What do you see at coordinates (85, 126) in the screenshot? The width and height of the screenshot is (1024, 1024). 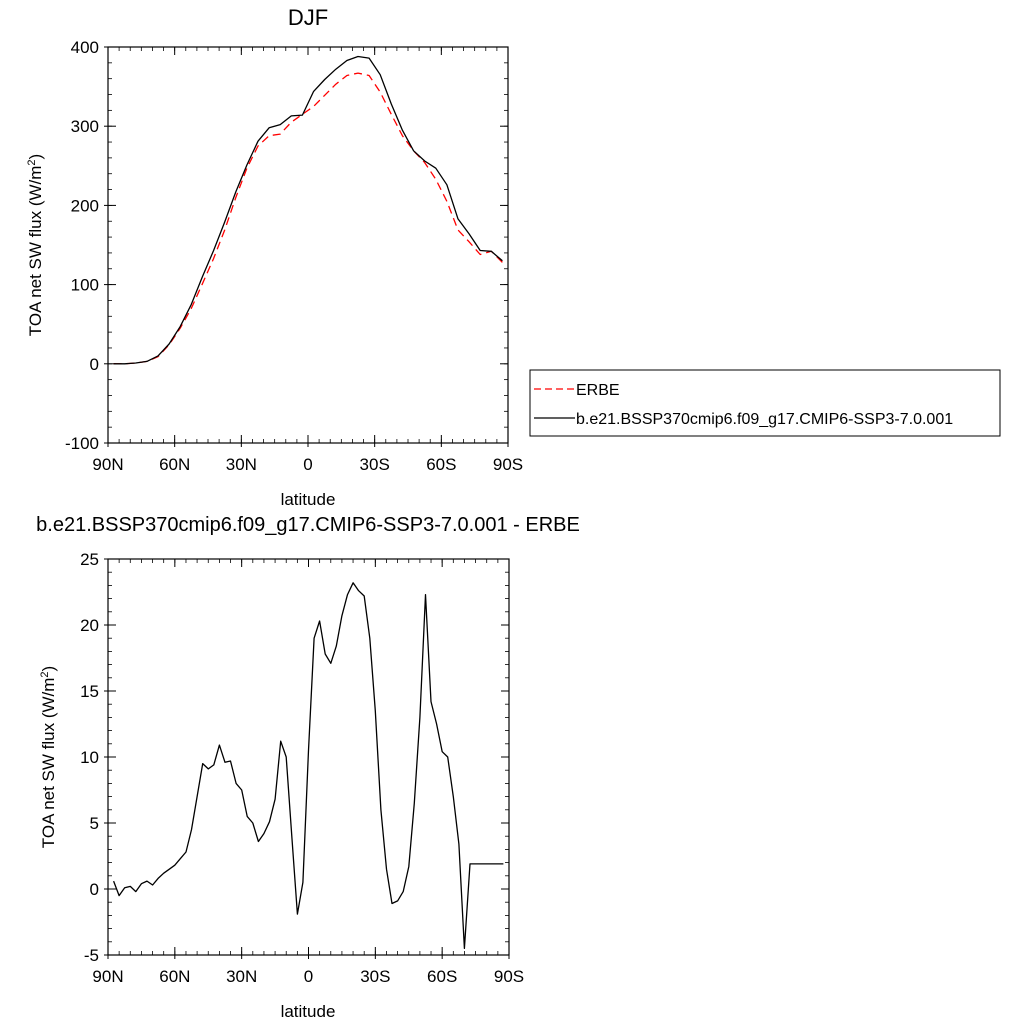 I see `y-tick-label: 300` at bounding box center [85, 126].